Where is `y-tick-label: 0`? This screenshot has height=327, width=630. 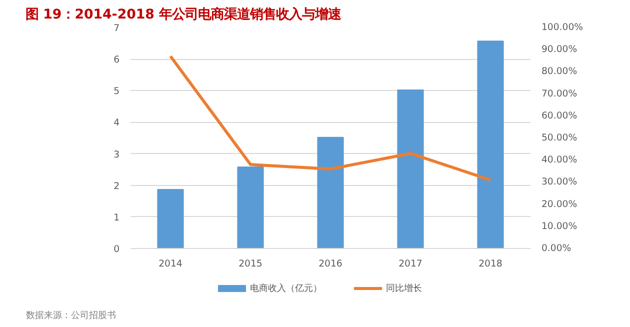
y-tick-label: 0 is located at coordinates (117, 249).